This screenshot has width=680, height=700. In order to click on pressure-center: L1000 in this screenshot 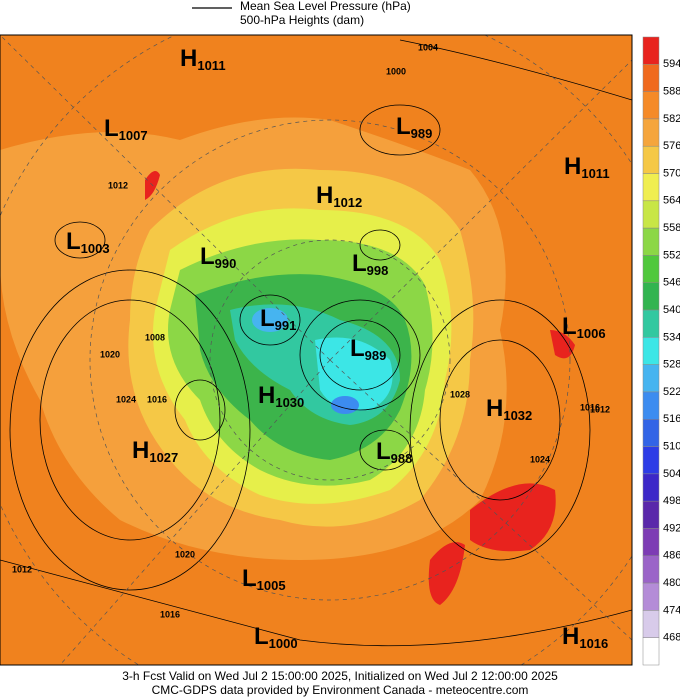, I will do `click(276, 637)`.